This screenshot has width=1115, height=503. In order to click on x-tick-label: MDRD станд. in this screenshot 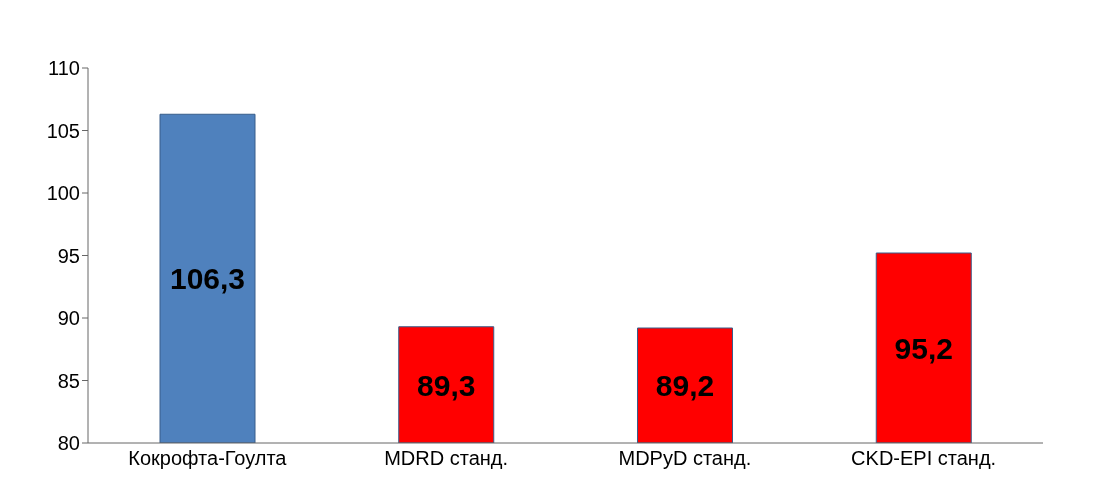, I will do `click(446, 458)`.